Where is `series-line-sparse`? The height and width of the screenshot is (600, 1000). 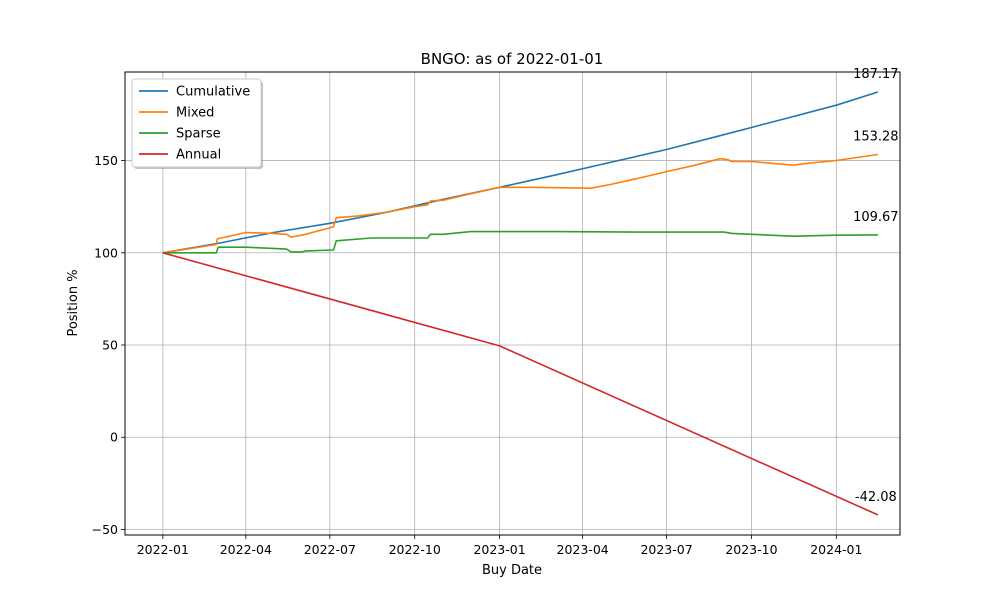
series-line-sparse is located at coordinates (520, 242).